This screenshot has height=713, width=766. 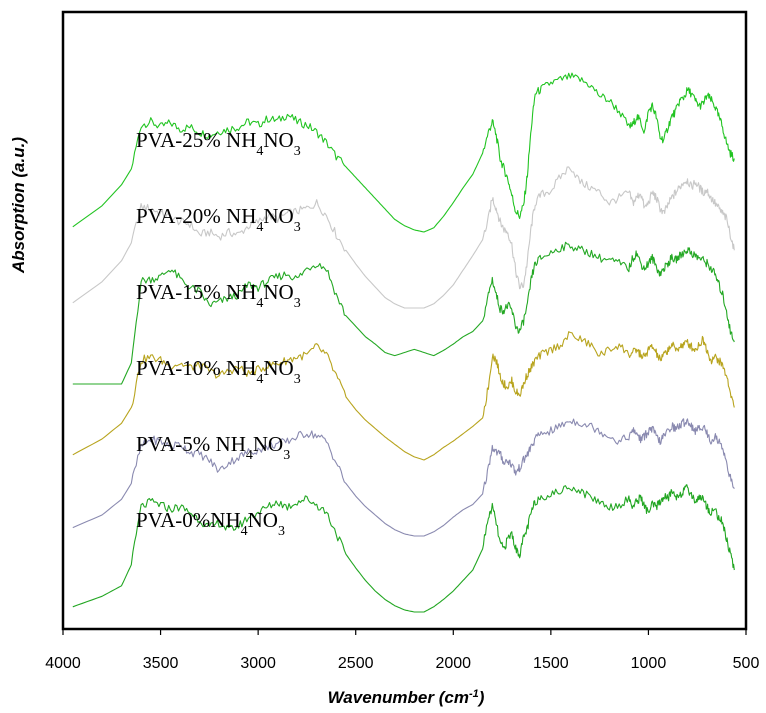 What do you see at coordinates (481, 697) in the screenshot?
I see `x-axis-title-tail: )` at bounding box center [481, 697].